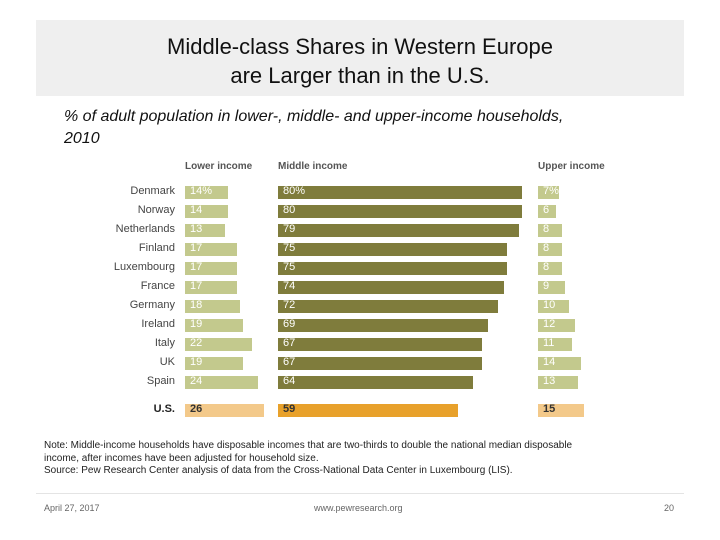 This screenshot has height=540, width=720. What do you see at coordinates (196, 286) in the screenshot?
I see `data-label-lower-income-france: 17` at bounding box center [196, 286].